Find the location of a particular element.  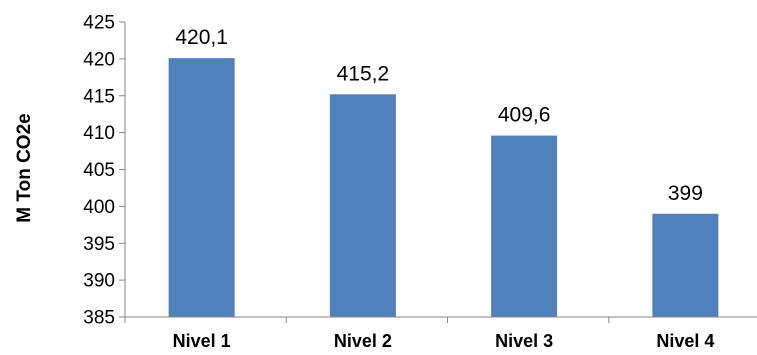

y-tick-label: 425 is located at coordinates (99, 23).